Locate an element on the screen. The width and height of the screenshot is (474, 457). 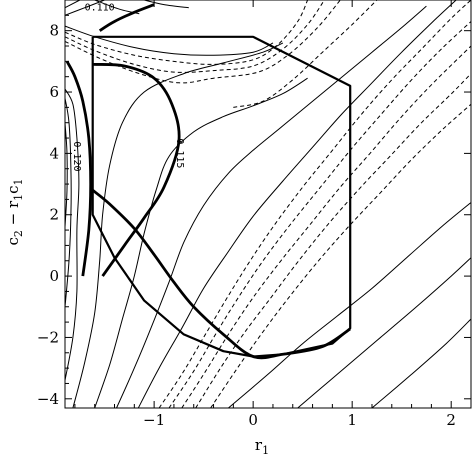
contour-label: 0.120 is located at coordinates (76, 156).